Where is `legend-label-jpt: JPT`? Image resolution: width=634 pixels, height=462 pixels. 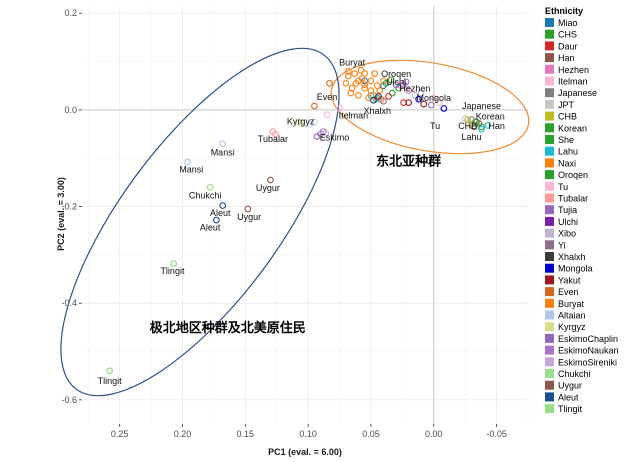
legend-label-jpt: JPT is located at coordinates (566, 105).